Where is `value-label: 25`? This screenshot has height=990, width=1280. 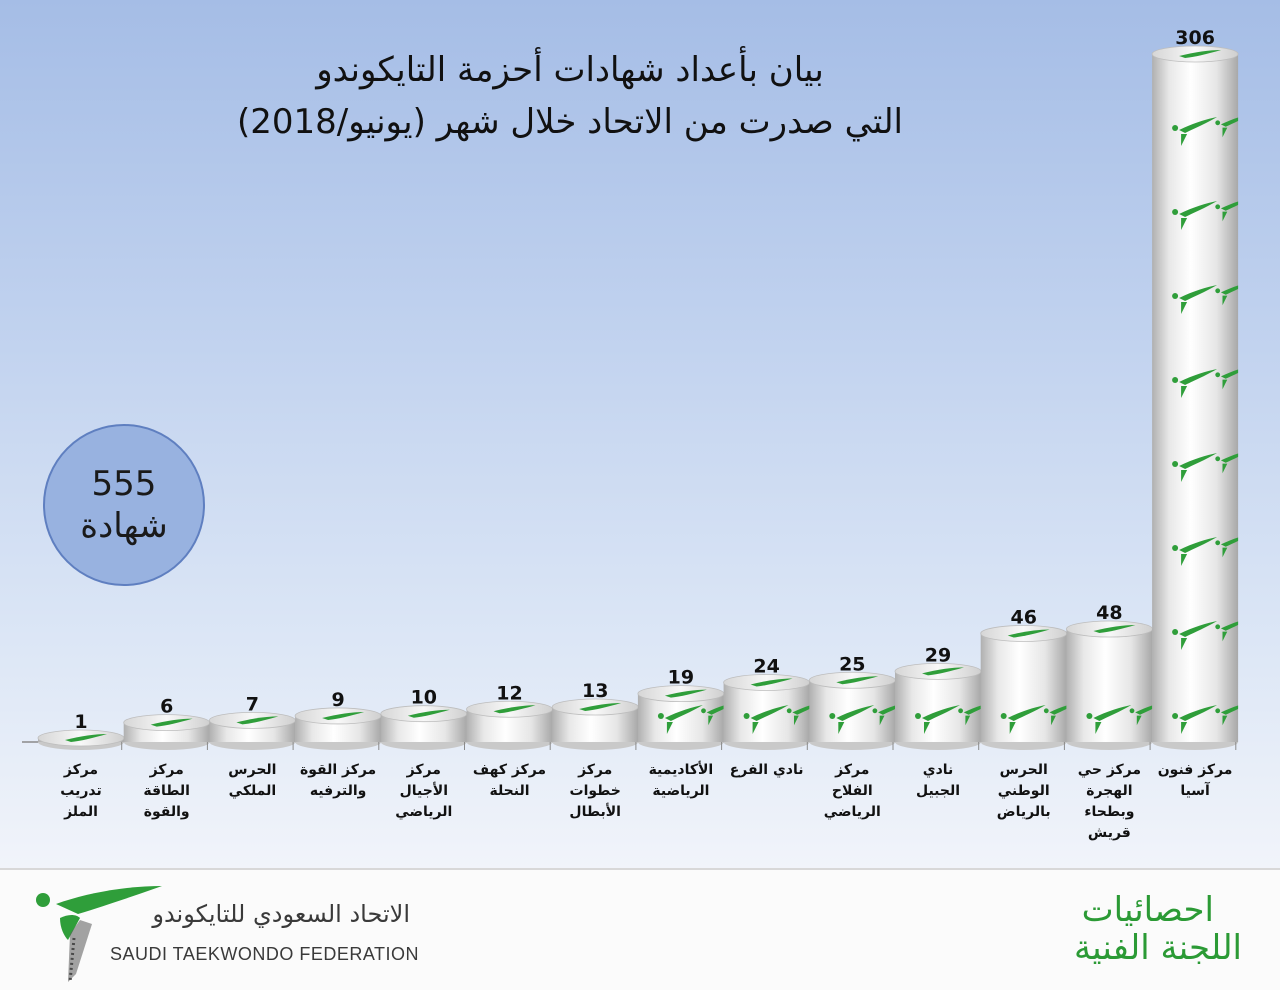 value-label: 25 is located at coordinates (852, 664).